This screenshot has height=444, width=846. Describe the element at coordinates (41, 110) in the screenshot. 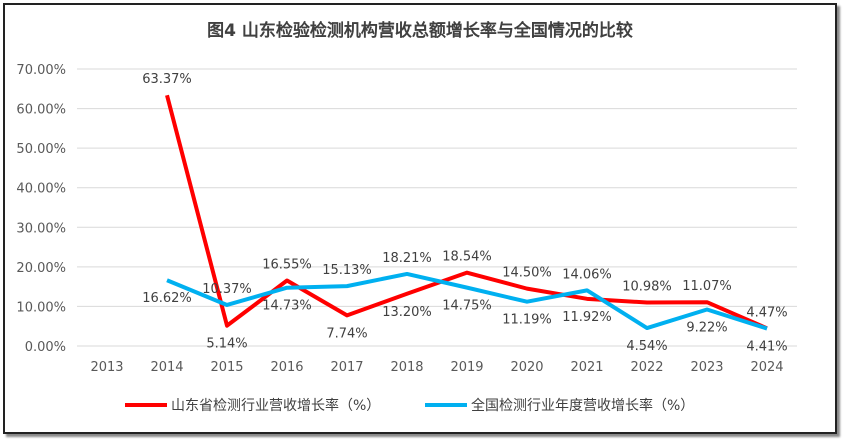

I see `y-tick-label: 60.00%` at that location.